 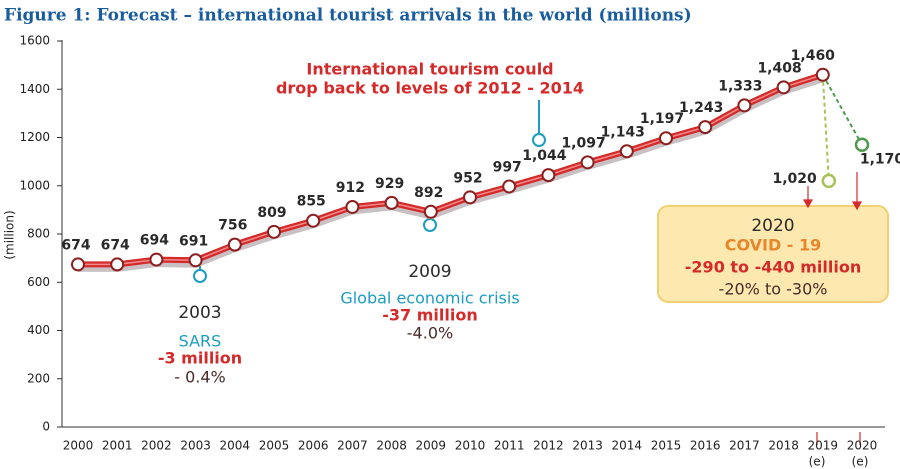 I want to click on annotation: -290 to -440 million, so click(x=773, y=267).